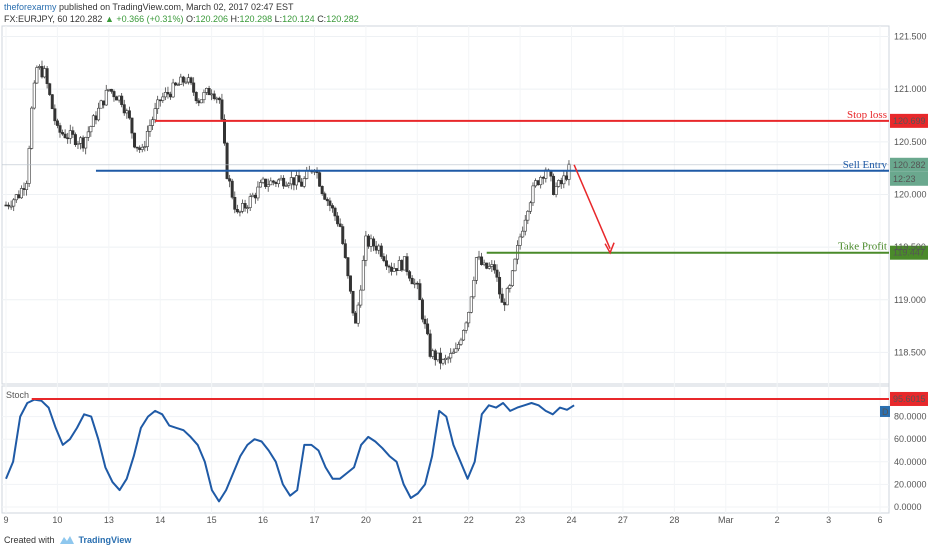  I want to click on time-tick-label: 6, so click(879, 520).